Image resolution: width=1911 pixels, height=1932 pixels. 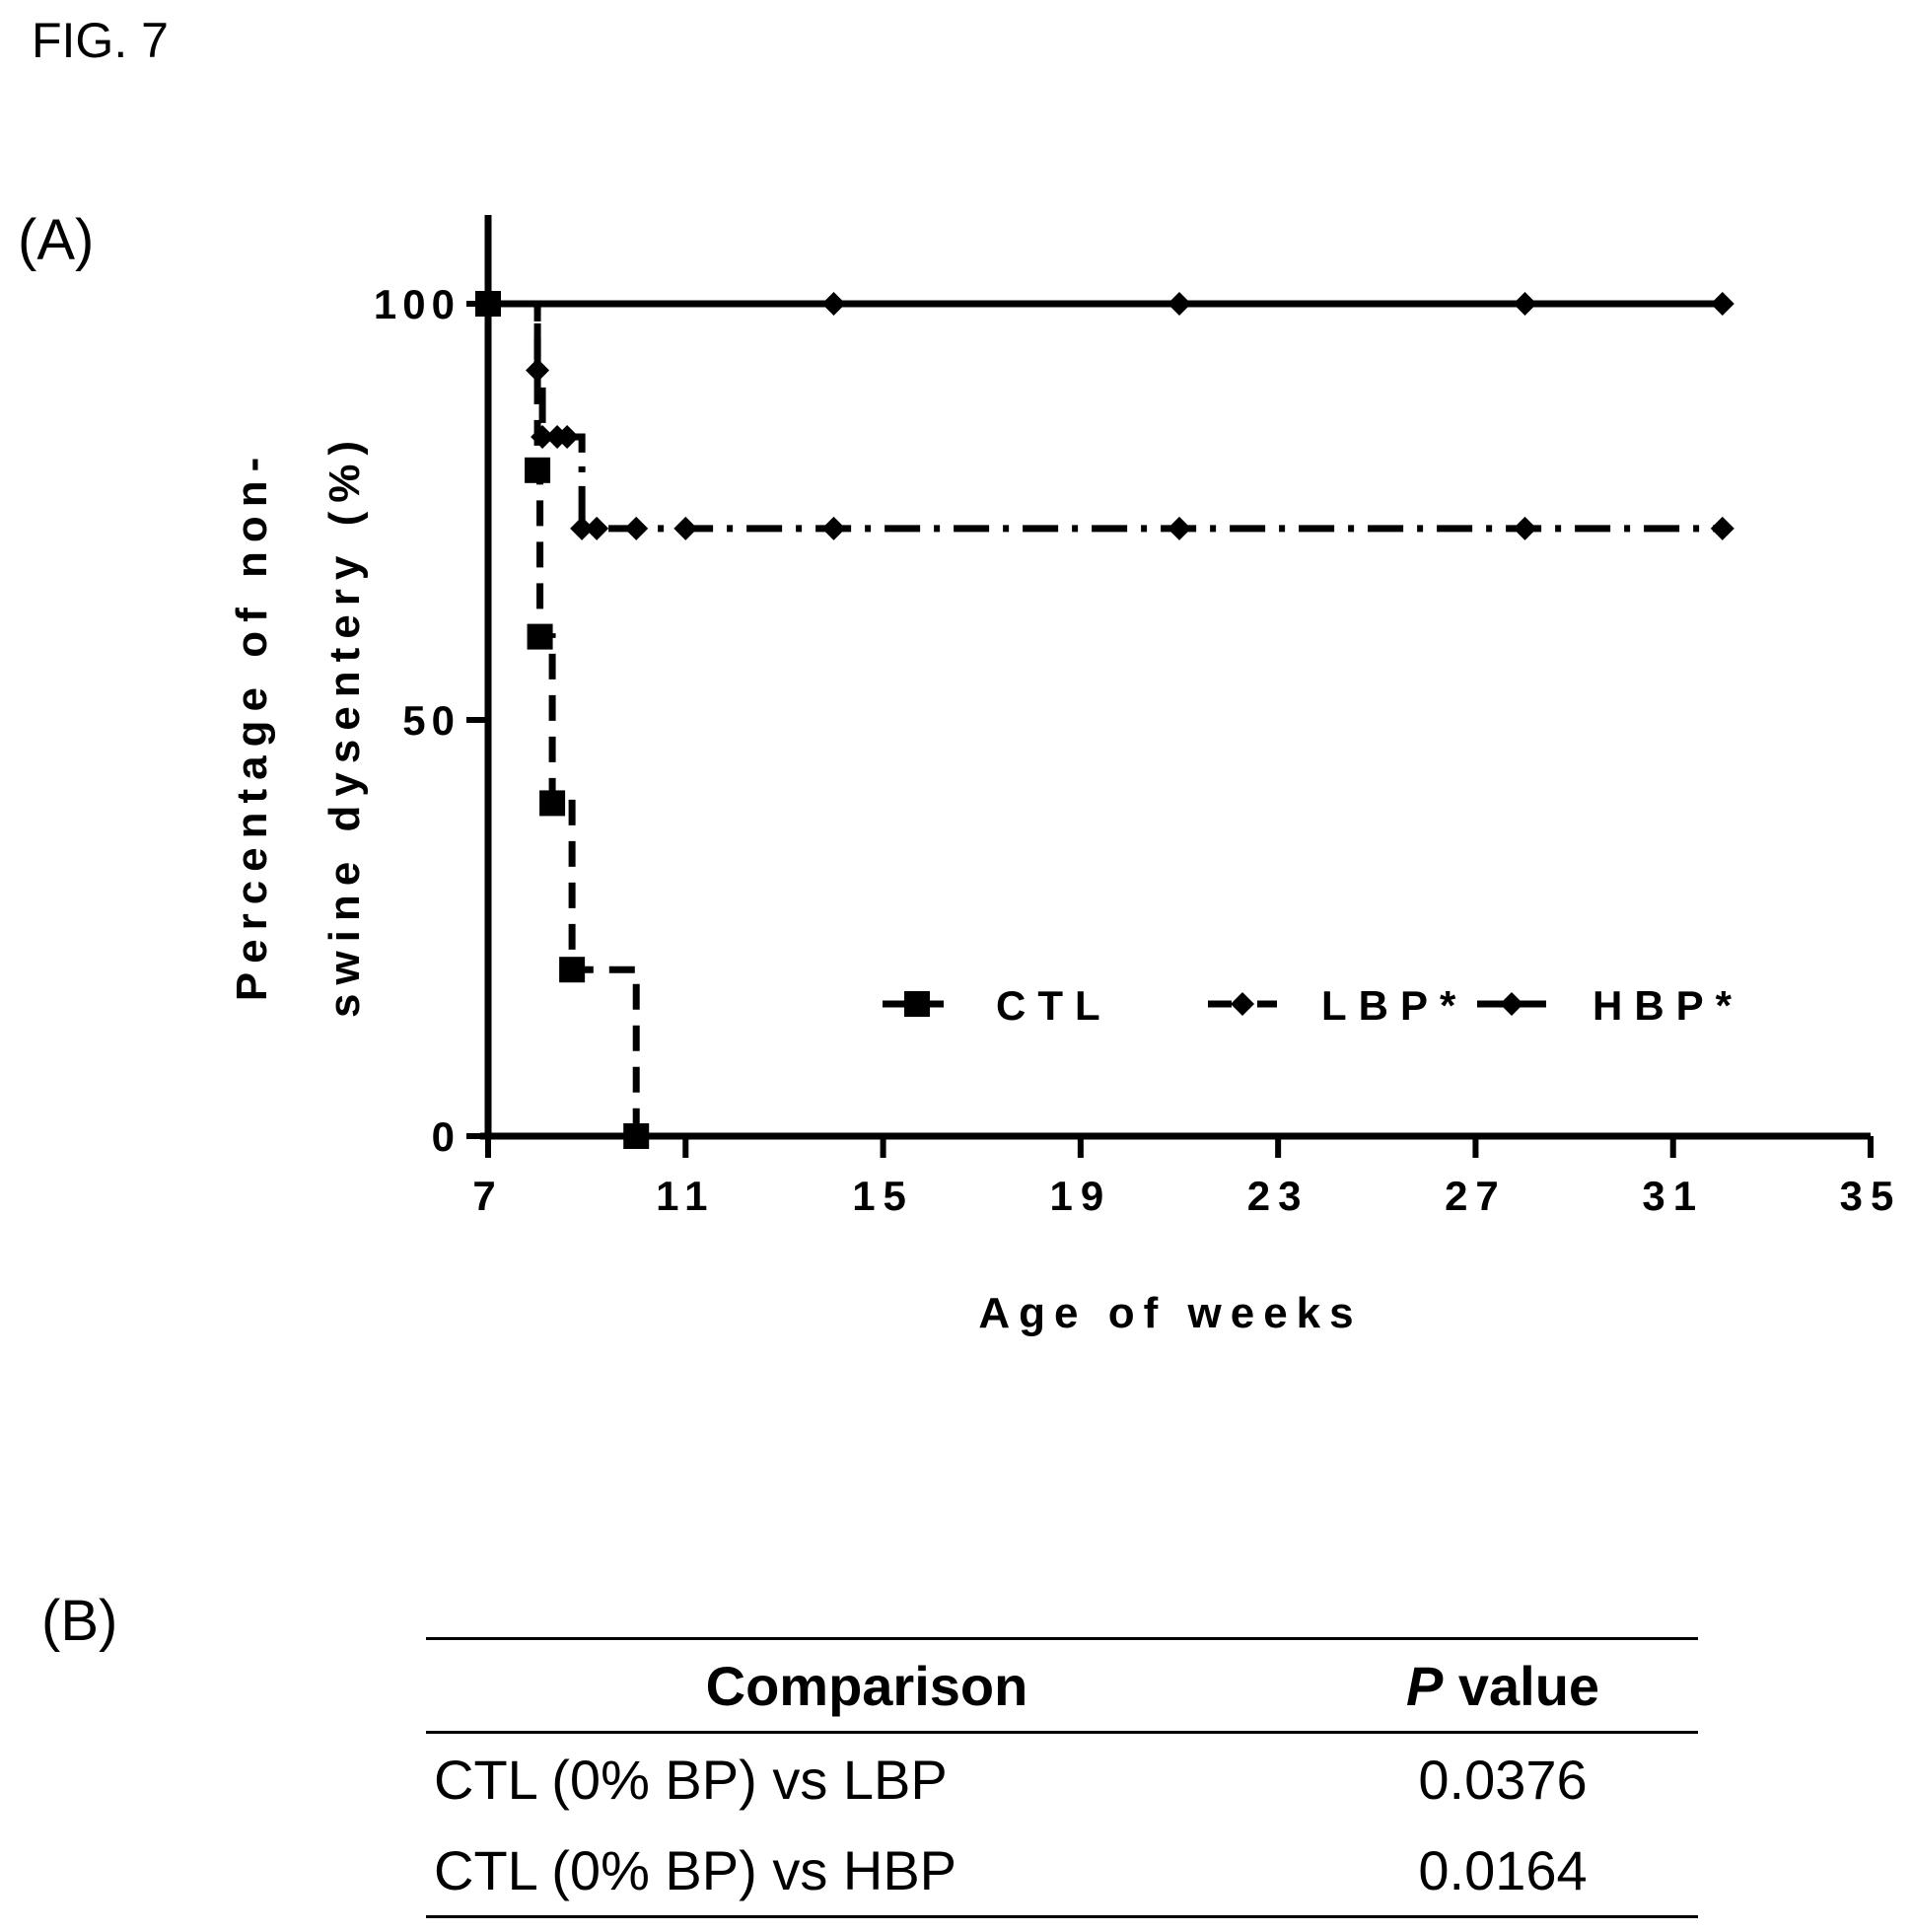 I want to click on row-comparison: CTL (0% BP) vs LBP, so click(x=691, y=1780).